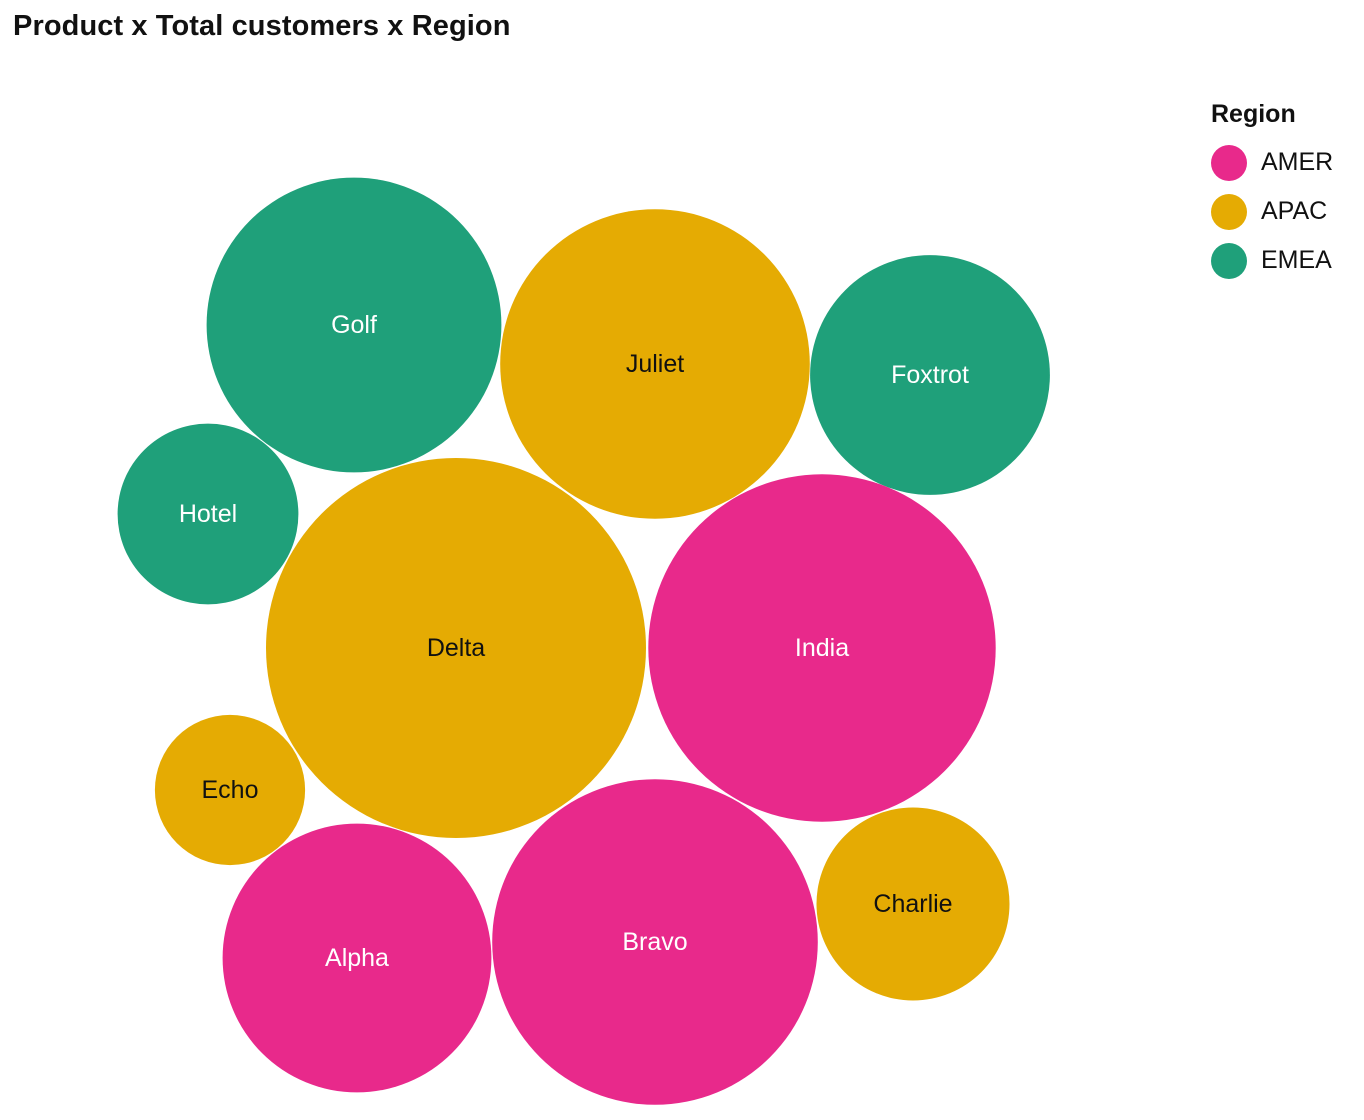 Image resolution: width=1364 pixels, height=1120 pixels. I want to click on bubble-charlie, so click(913, 904).